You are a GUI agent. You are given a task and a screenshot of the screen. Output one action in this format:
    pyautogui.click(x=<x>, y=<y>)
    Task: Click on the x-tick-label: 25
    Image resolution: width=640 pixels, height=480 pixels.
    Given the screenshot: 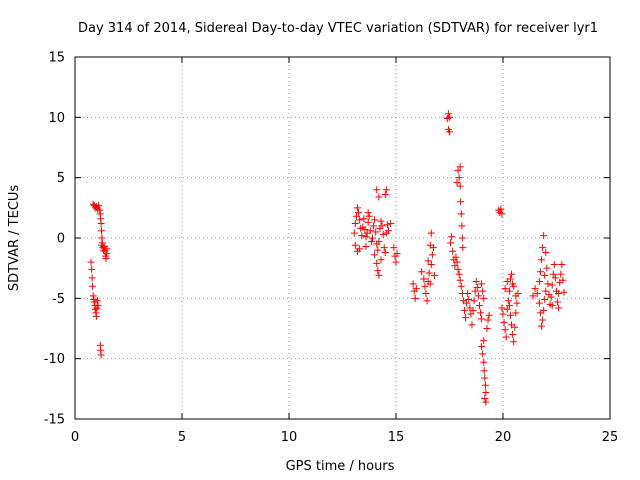 What is the action you would take?
    pyautogui.click(x=610, y=437)
    